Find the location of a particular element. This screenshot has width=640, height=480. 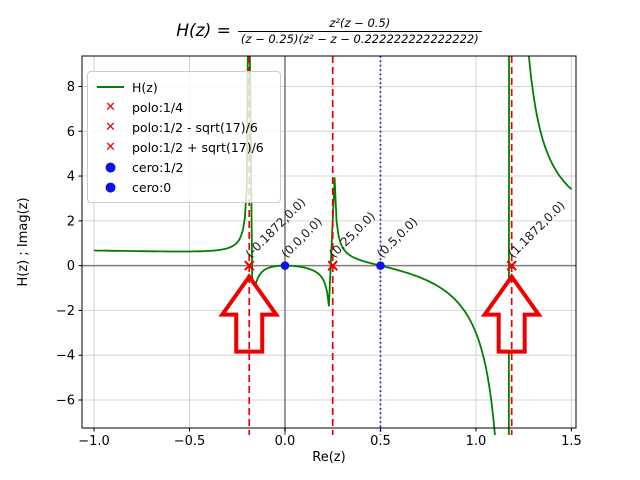

legend-label: H(z) is located at coordinates (145, 87).